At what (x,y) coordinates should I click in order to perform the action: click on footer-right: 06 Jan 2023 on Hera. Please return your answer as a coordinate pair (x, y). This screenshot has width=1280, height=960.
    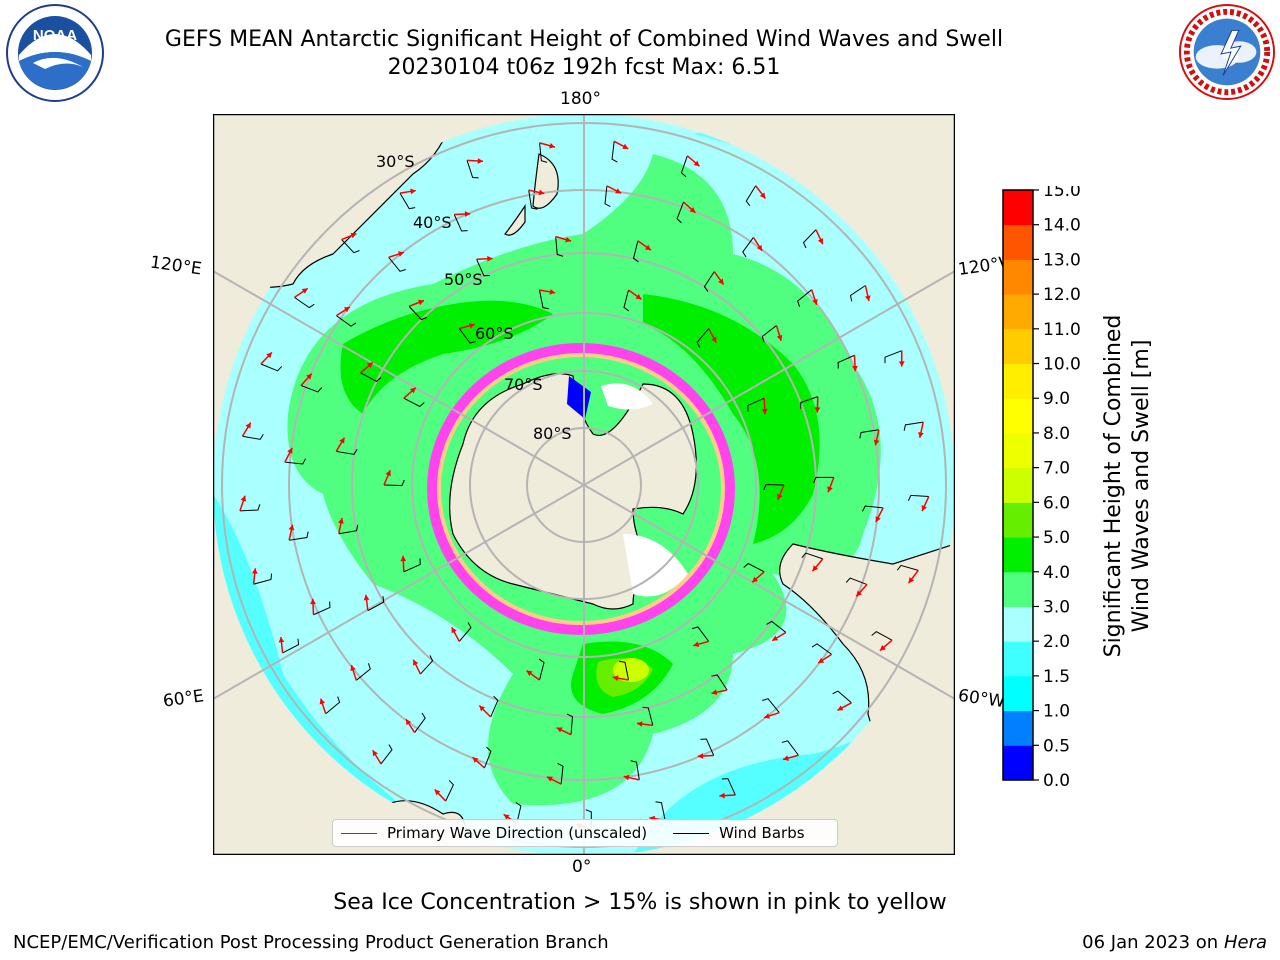
    Looking at the image, I should click on (1174, 942).